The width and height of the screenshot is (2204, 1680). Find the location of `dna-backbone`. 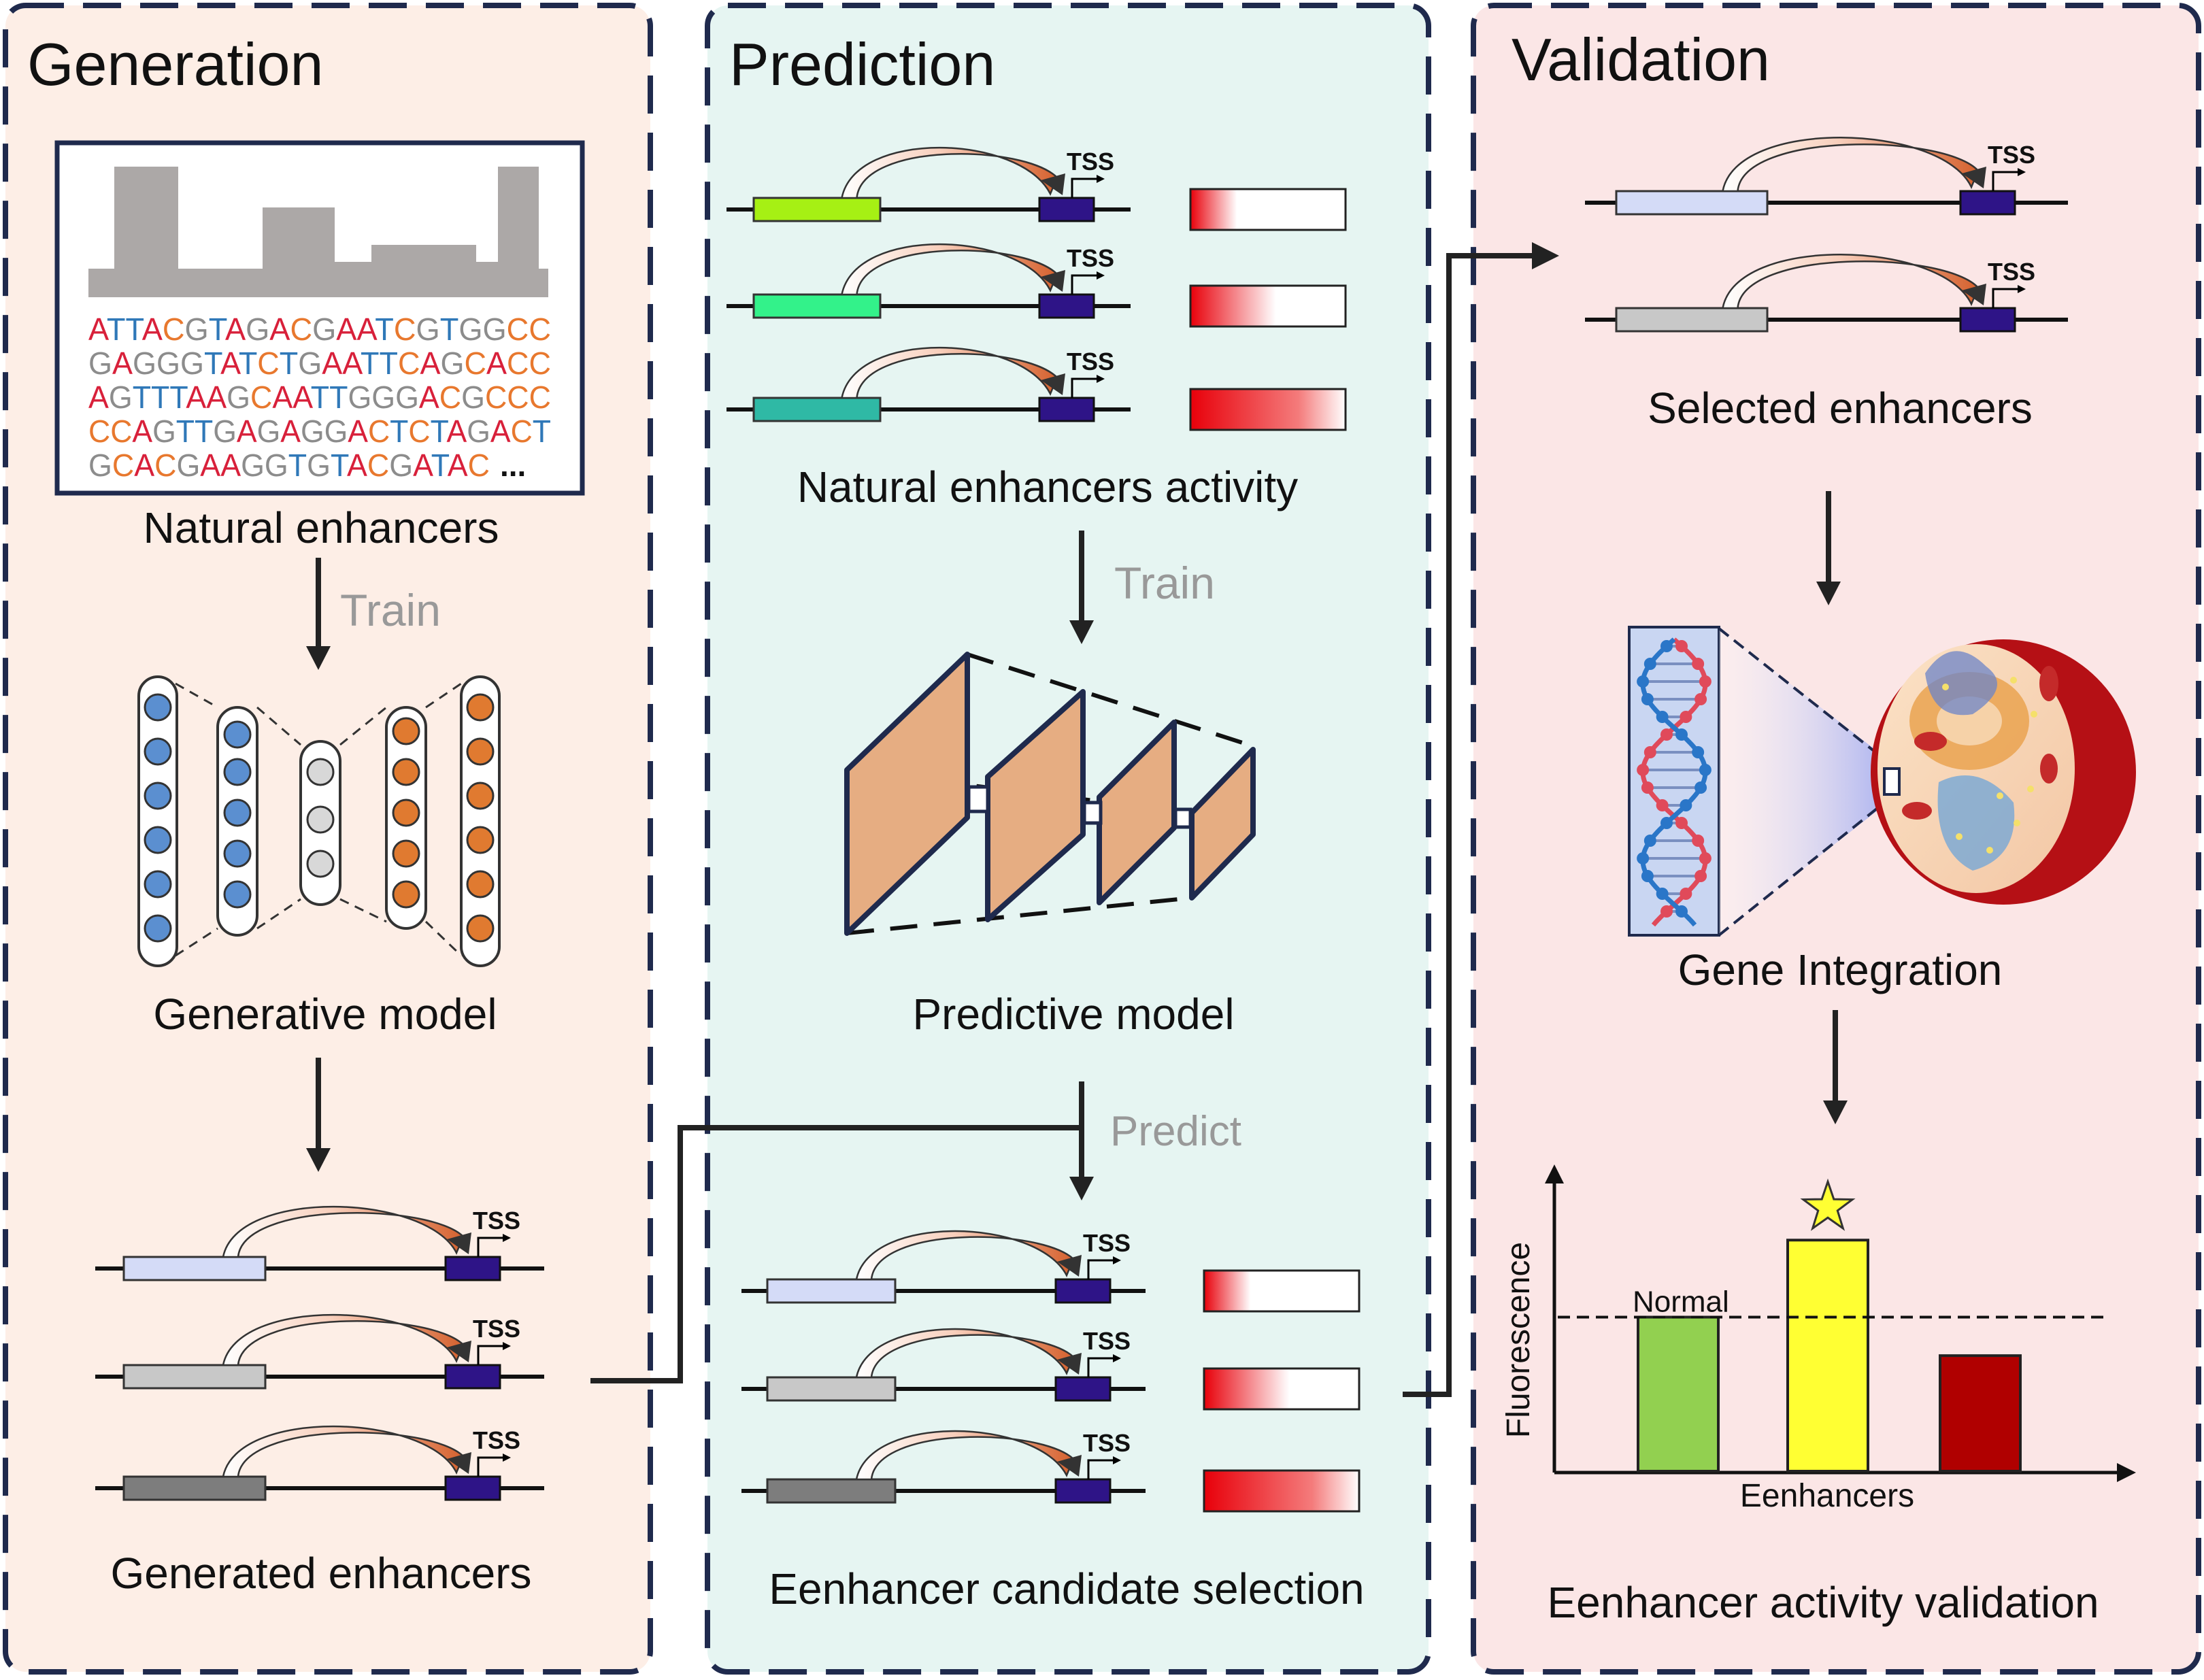

dna-backbone is located at coordinates (1674, 782).